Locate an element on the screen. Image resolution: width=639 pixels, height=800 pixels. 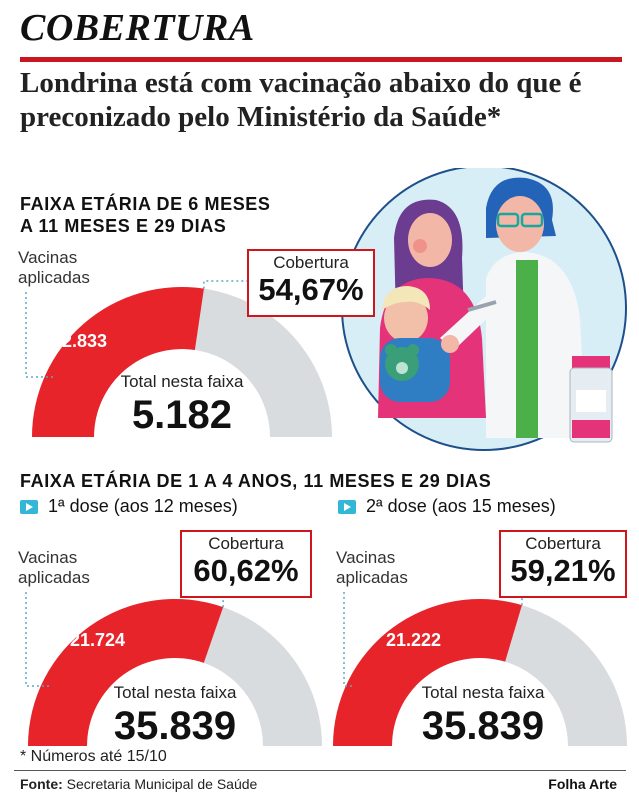
group1-coverage-value: 54,67% is located at coordinates (311, 289).